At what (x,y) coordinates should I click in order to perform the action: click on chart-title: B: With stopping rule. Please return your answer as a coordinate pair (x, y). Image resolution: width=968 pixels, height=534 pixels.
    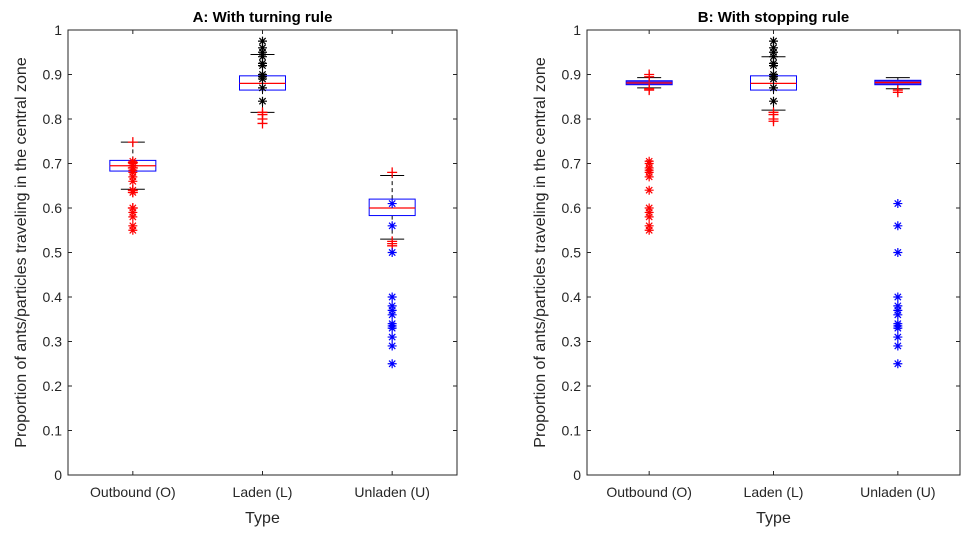
    Looking at the image, I should click on (774, 17).